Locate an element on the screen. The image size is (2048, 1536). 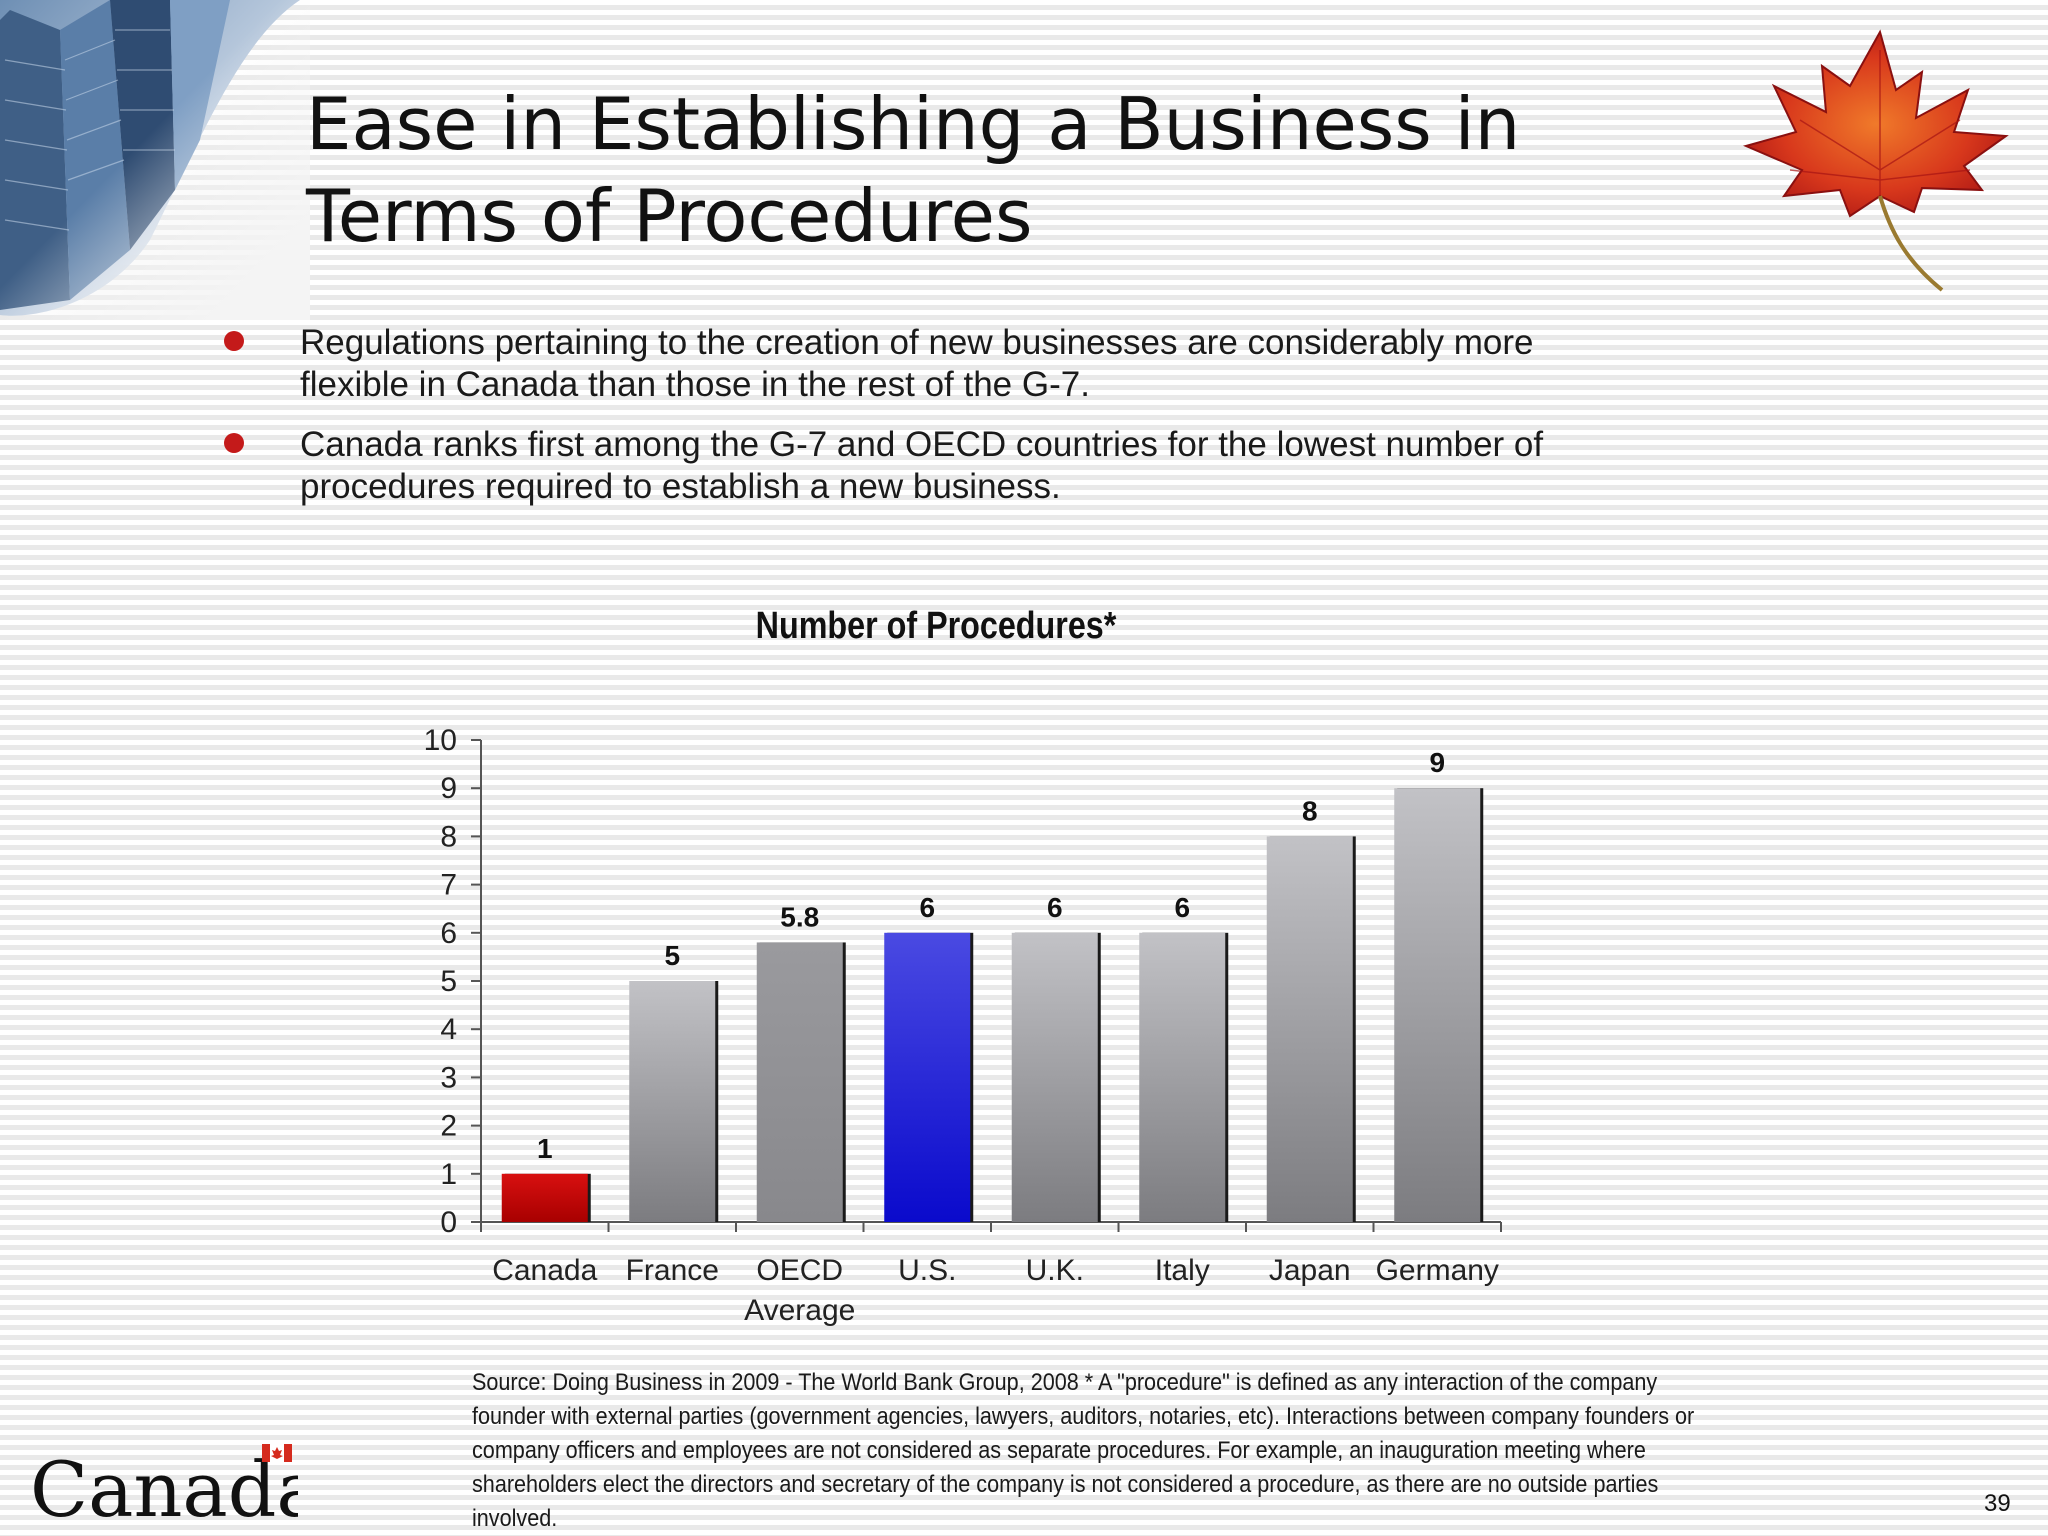
bar-oecd-average is located at coordinates (799, 1082).